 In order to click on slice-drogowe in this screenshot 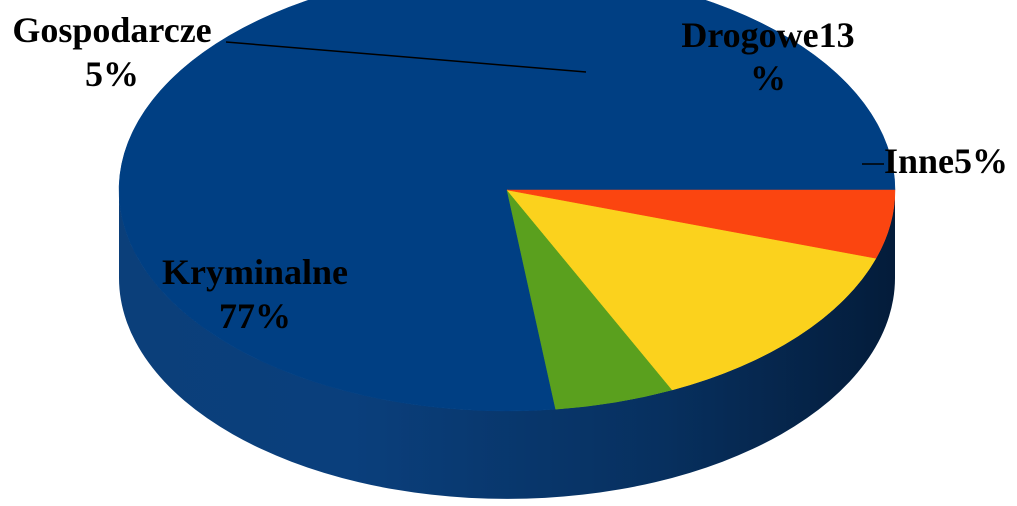, I will do `click(691, 290)`.